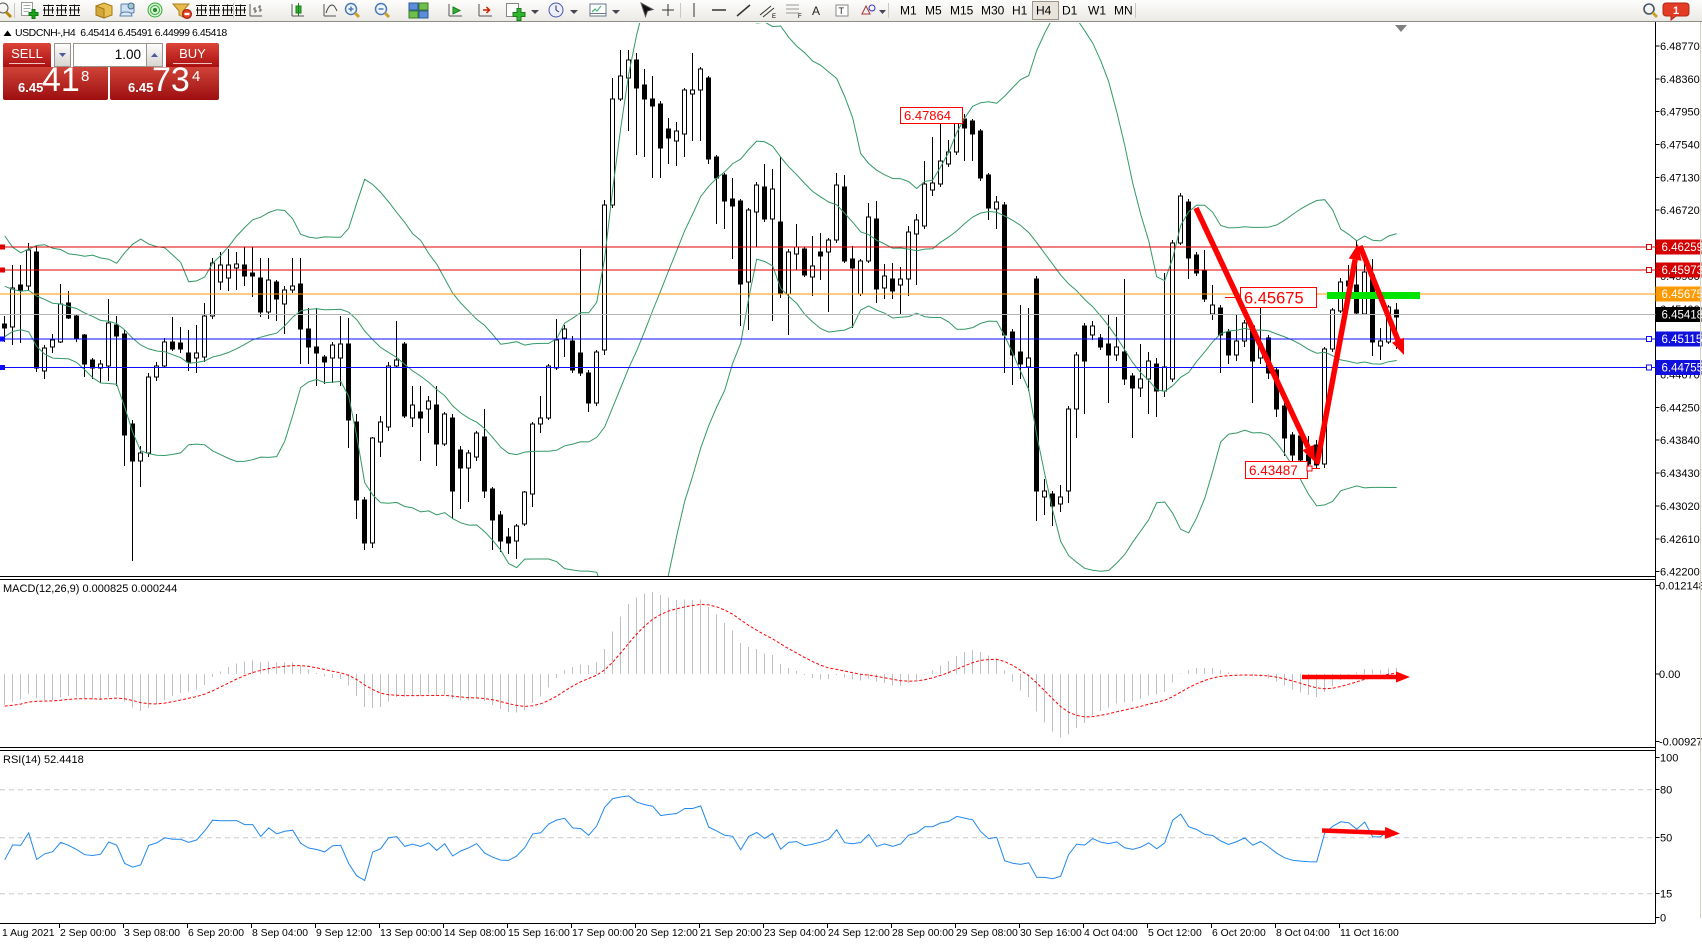  Describe the element at coordinates (1680, 586) in the screenshot. I see `svg-text: 0.012148` at that location.